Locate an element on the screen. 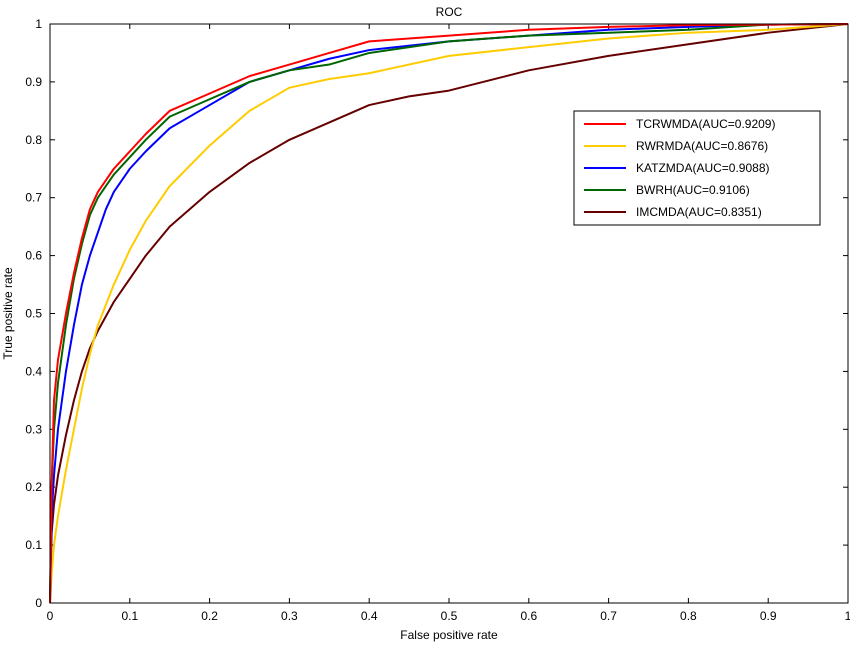 The height and width of the screenshot is (647, 850). y-tick-label: 0.5 is located at coordinates (33, 314).